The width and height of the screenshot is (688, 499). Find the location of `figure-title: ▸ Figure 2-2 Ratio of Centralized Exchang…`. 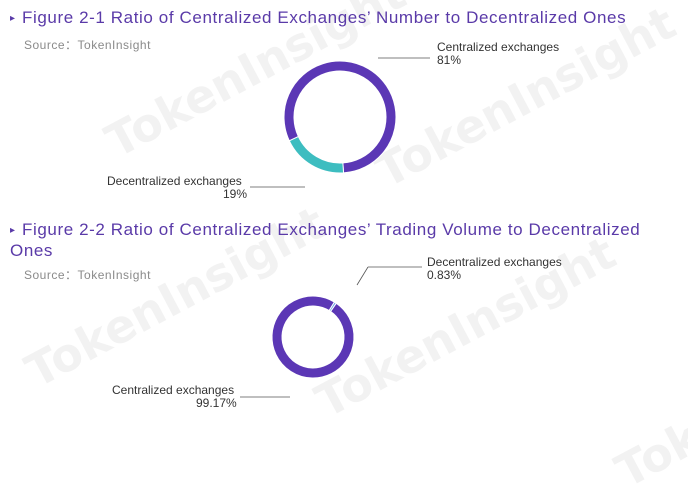

figure-title: ▸ Figure 2-2 Ratio of Centralized Exchang… is located at coordinates (345, 240).